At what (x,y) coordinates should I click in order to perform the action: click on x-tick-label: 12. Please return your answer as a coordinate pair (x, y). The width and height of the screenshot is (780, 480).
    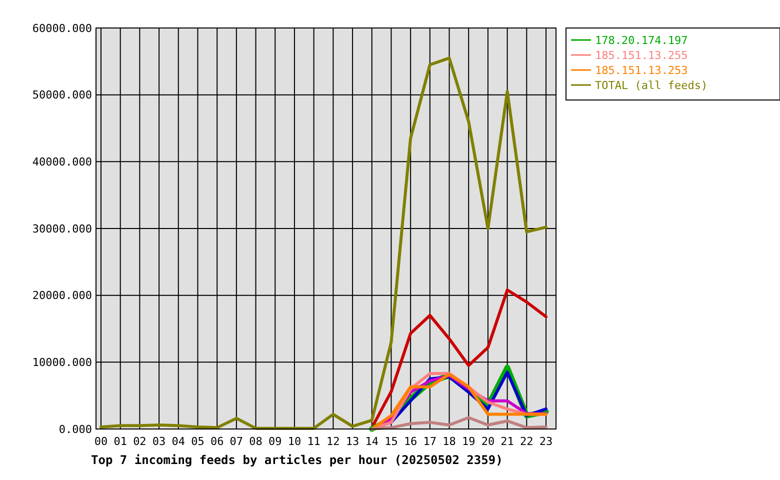
    Looking at the image, I should click on (333, 441).